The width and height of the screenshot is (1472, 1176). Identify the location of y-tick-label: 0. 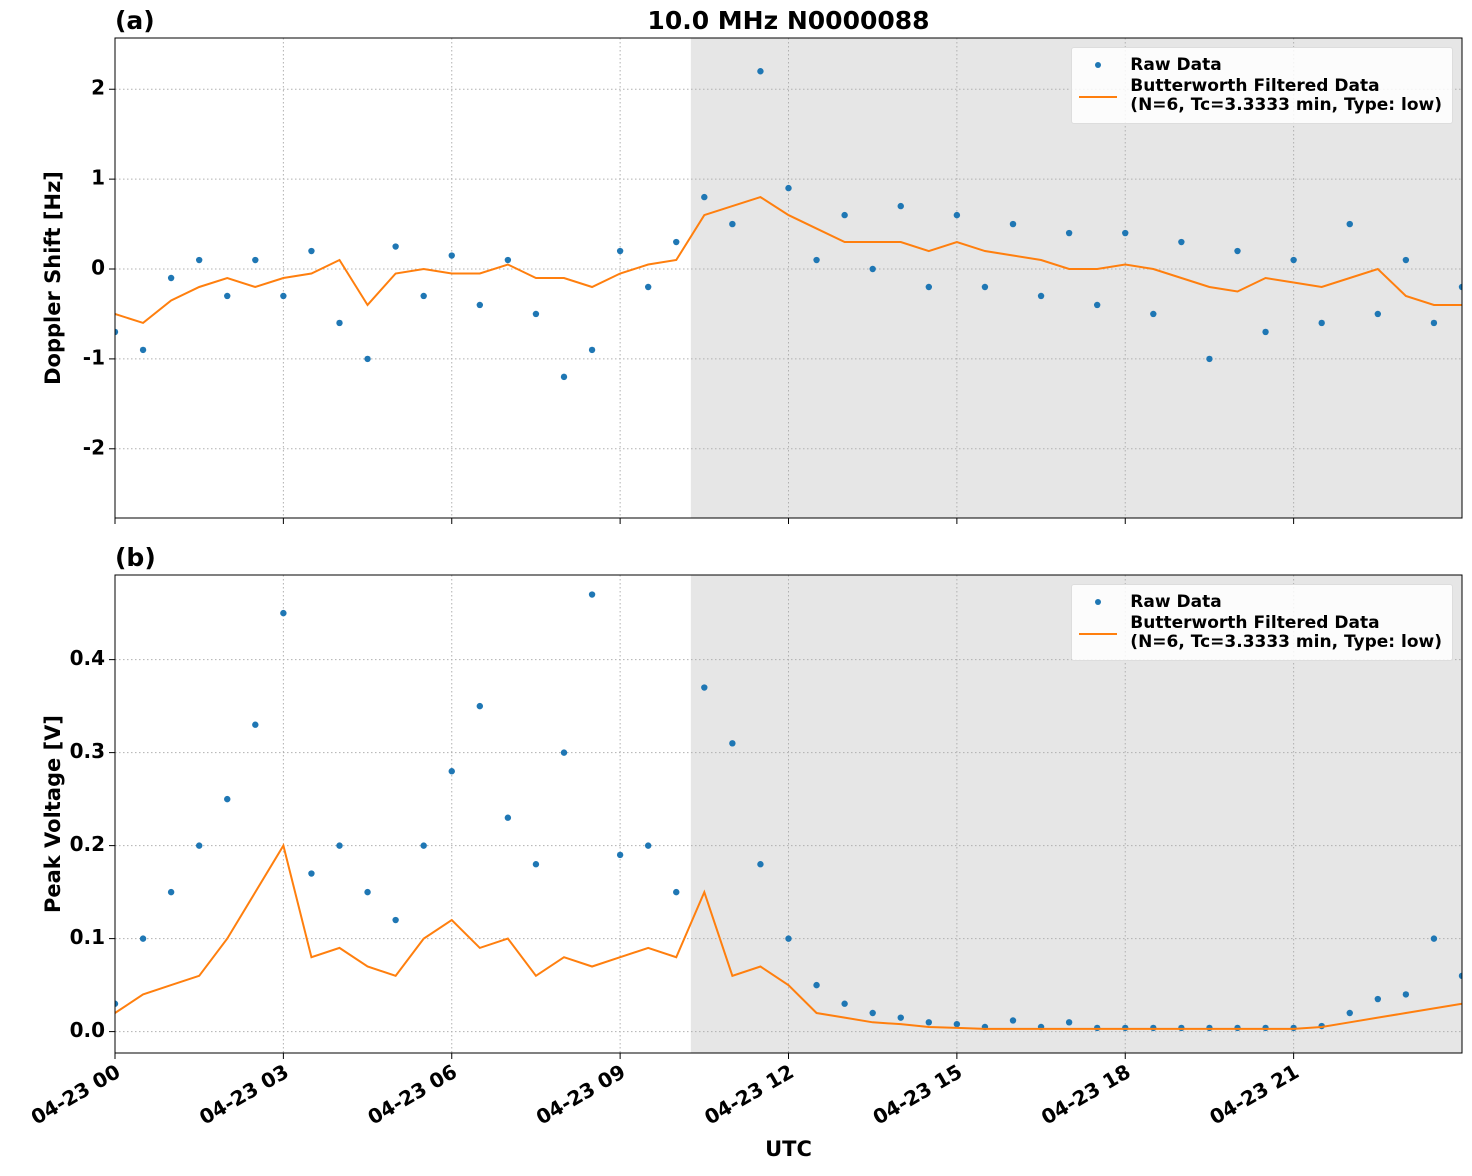
(98, 268).